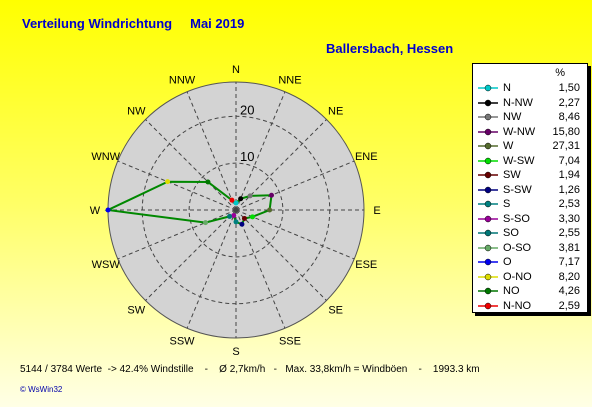 This screenshot has width=592, height=407. What do you see at coordinates (530, 263) in the screenshot?
I see `legend-item: O 7,17` at bounding box center [530, 263].